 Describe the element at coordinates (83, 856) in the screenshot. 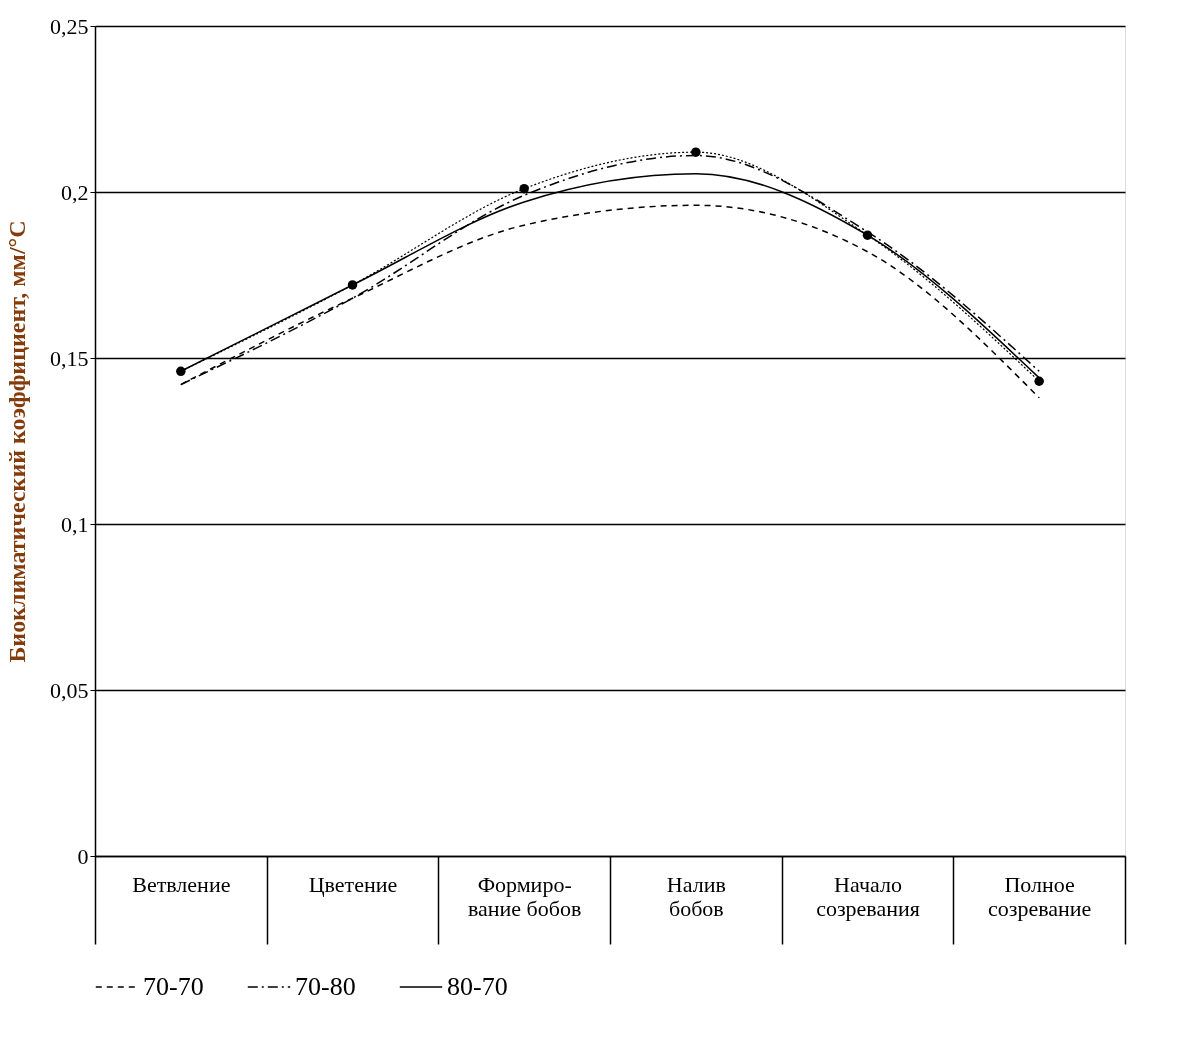

I see `y-tick-label: 0` at that location.